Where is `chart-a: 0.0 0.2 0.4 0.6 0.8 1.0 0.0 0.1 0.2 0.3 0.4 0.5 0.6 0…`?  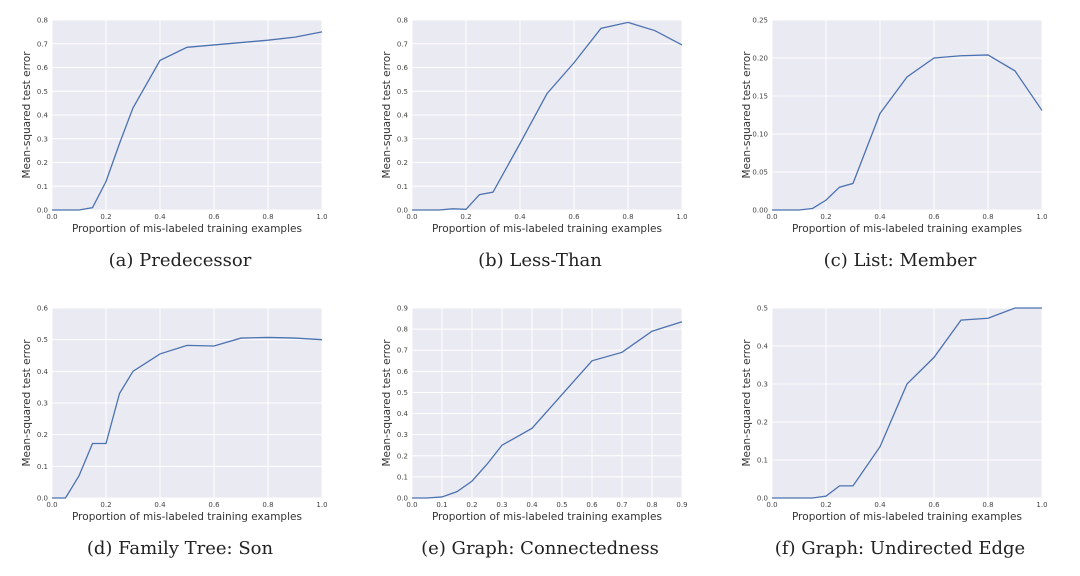
chart-a: 0.0 0.2 0.4 0.6 0.8 1.0 0.0 0.1 0.2 0.3 0.4 0.5 0.6 0… is located at coordinates (174, 126).